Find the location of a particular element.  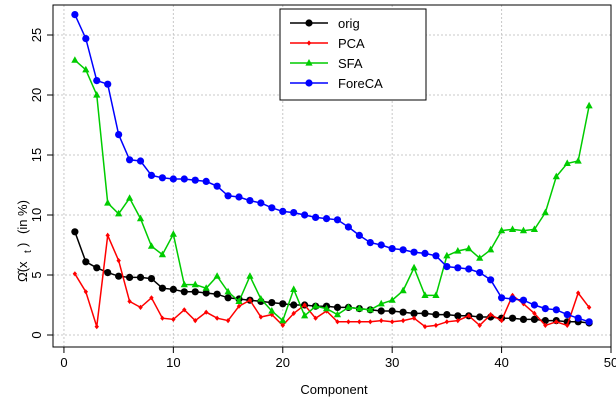

y-tick-label: 15 is located at coordinates (36, 155).